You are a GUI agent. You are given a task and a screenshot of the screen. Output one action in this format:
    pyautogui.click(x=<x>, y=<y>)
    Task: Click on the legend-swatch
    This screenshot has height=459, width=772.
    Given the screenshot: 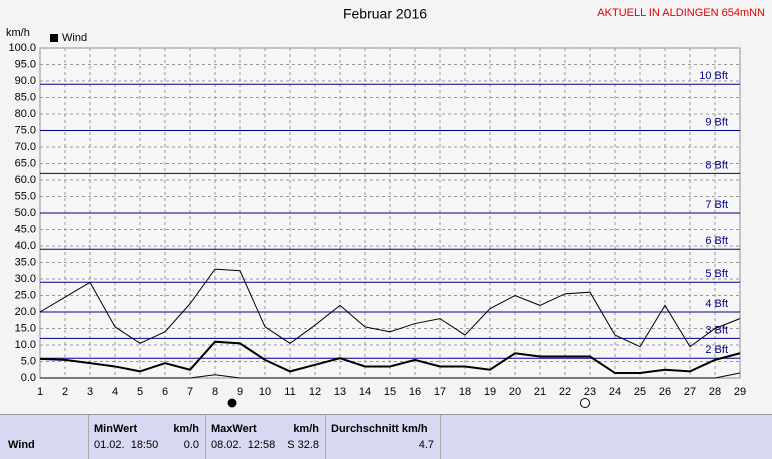 What is the action you would take?
    pyautogui.click(x=54, y=38)
    